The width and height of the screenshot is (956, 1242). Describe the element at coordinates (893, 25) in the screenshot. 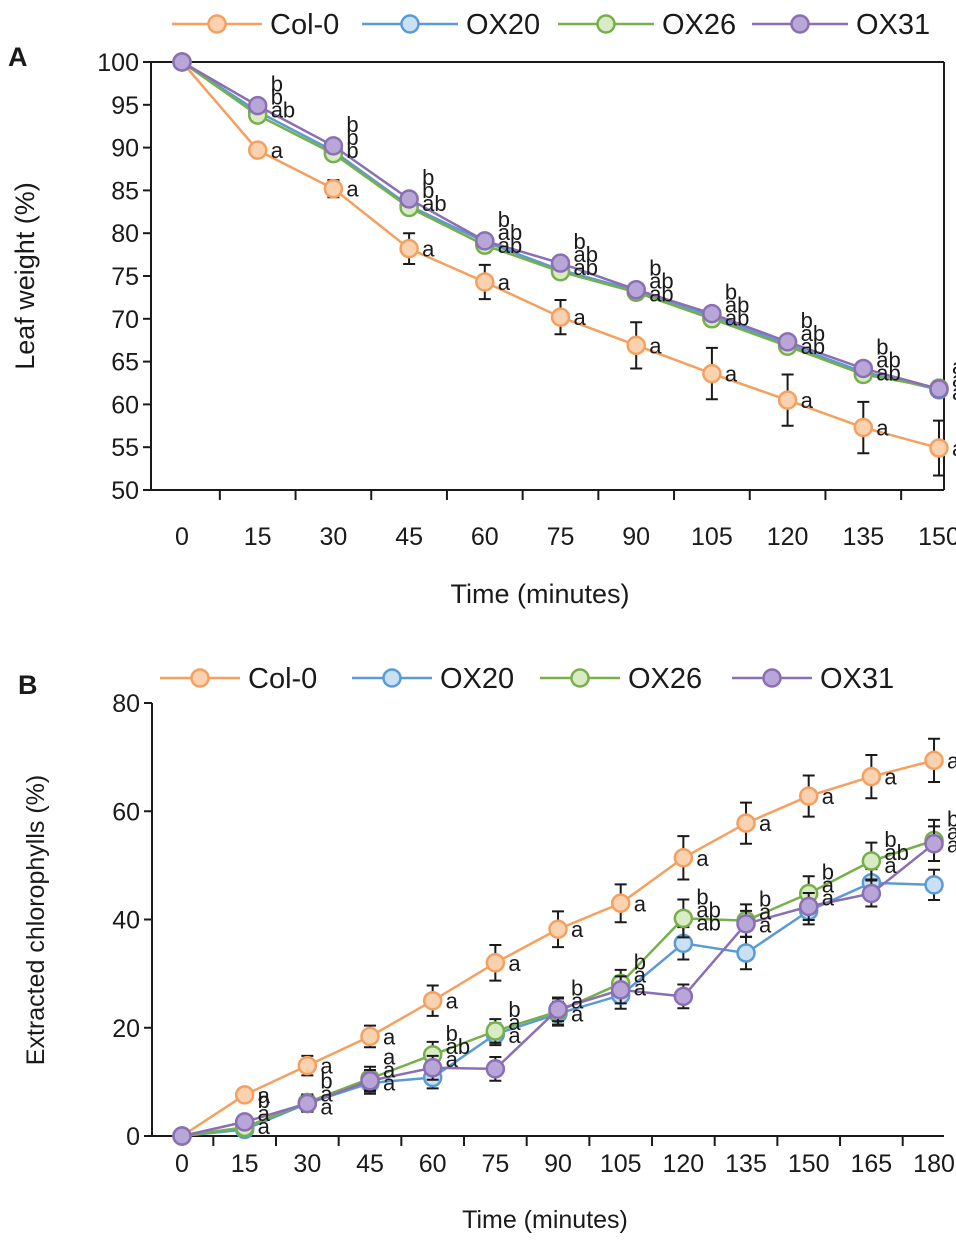

I see `legend-label-OX31: OX31` at that location.